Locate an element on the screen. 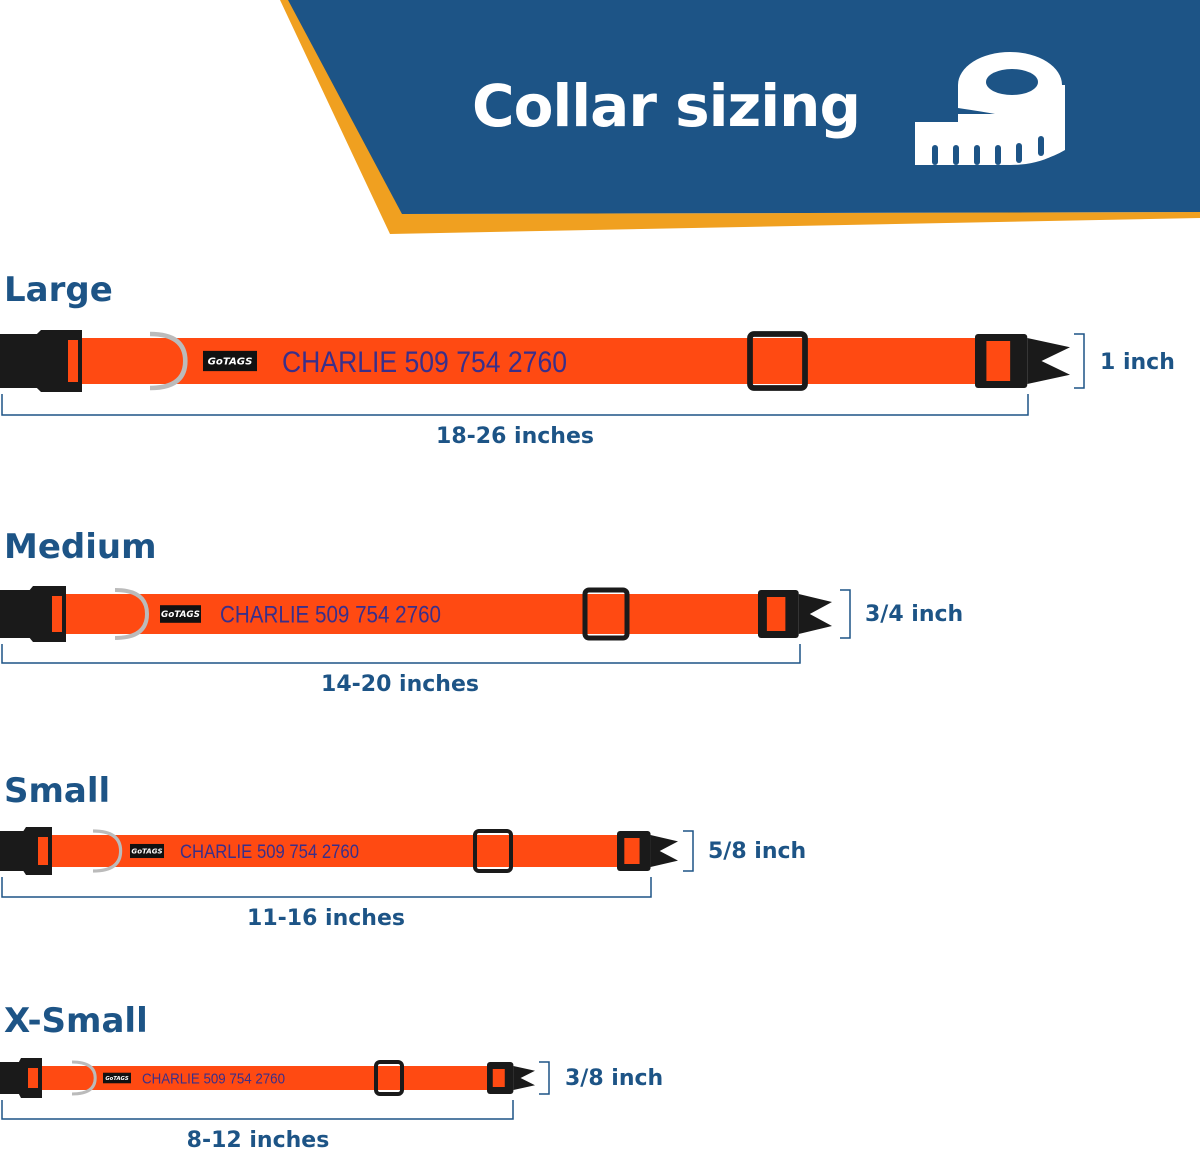 This screenshot has width=1200, height=1153. size-label: X-Small is located at coordinates (76, 1021).